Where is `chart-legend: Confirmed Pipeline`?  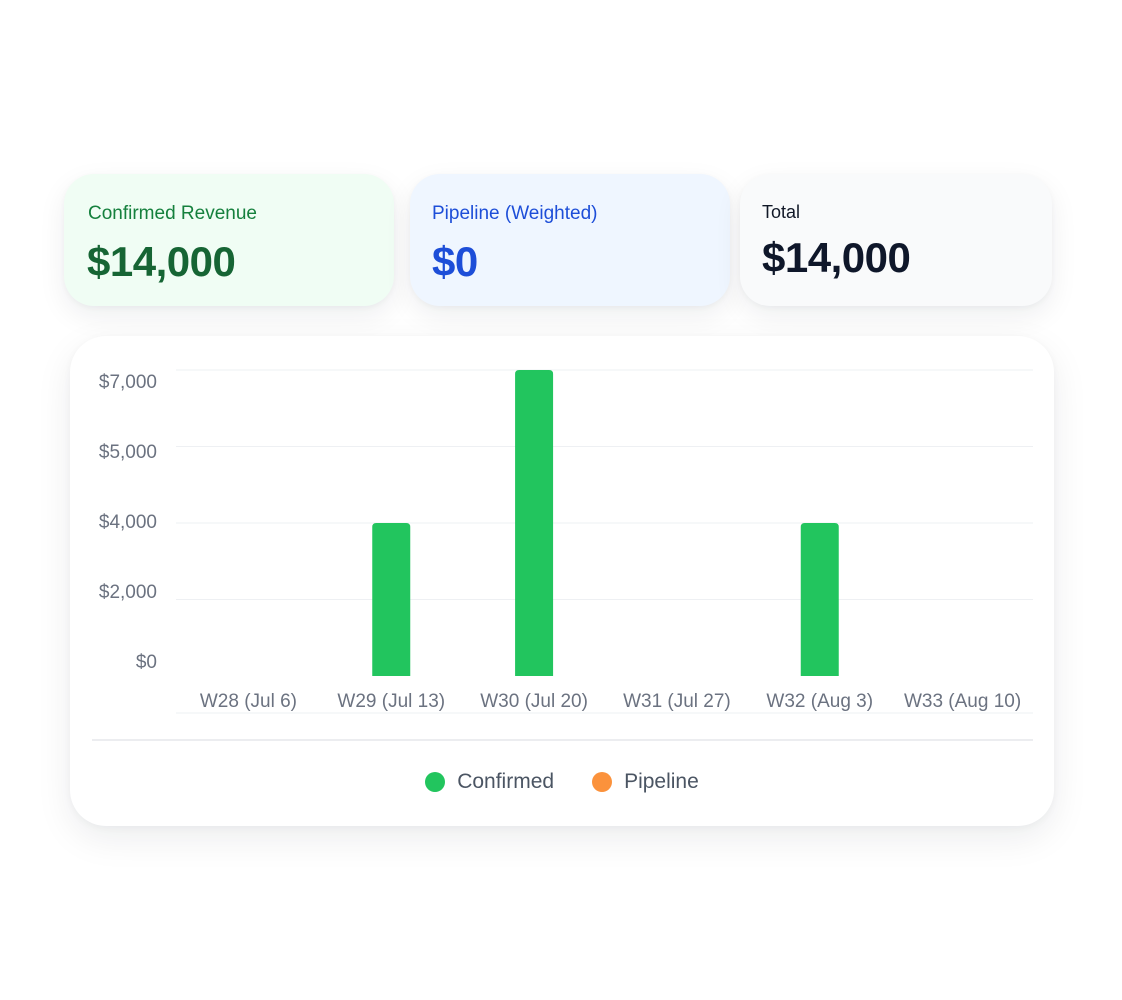 chart-legend: Confirmed Pipeline is located at coordinates (562, 782).